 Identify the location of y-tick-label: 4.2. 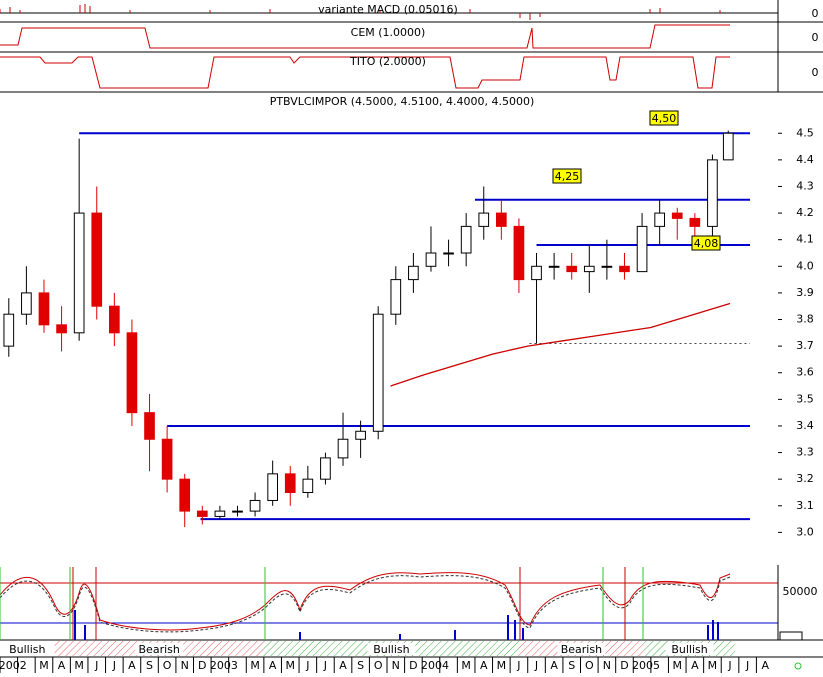
(805, 212).